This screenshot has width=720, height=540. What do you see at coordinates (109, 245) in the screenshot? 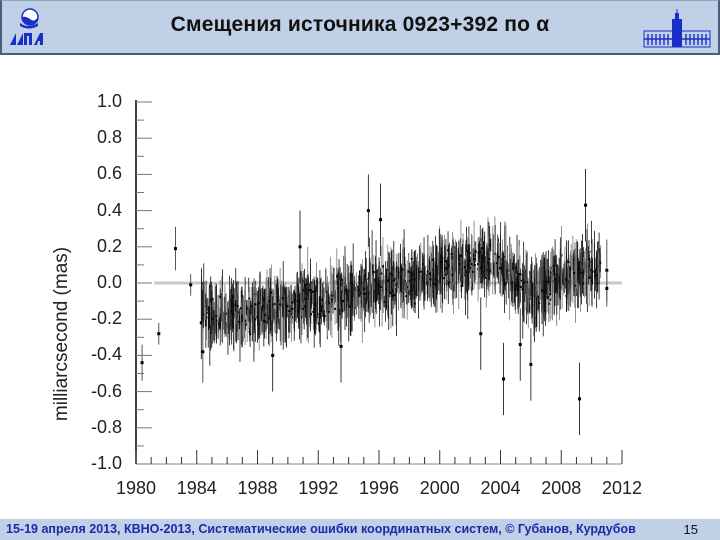
I see `y-tick-label: 0.2` at bounding box center [109, 245].